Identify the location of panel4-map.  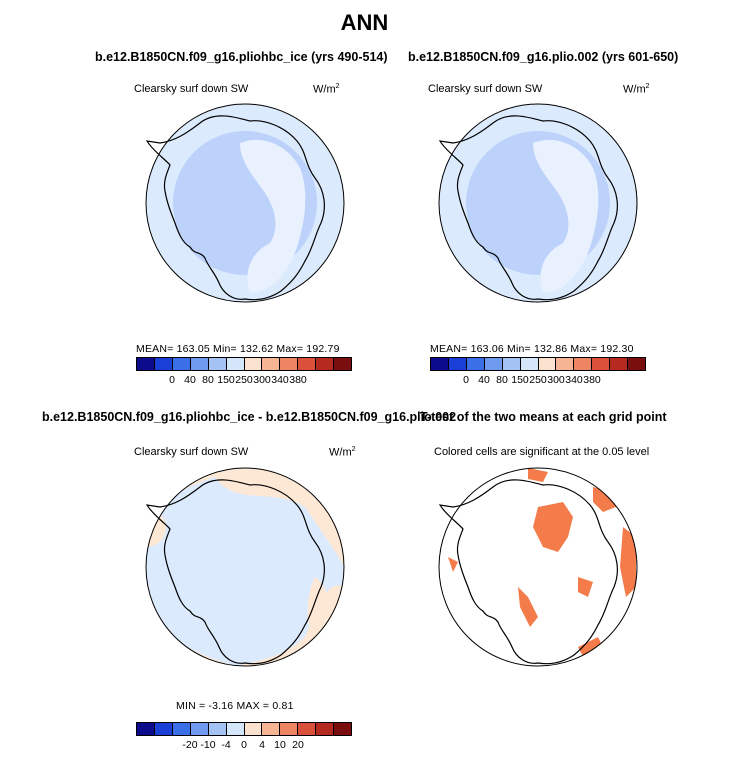
(538, 567).